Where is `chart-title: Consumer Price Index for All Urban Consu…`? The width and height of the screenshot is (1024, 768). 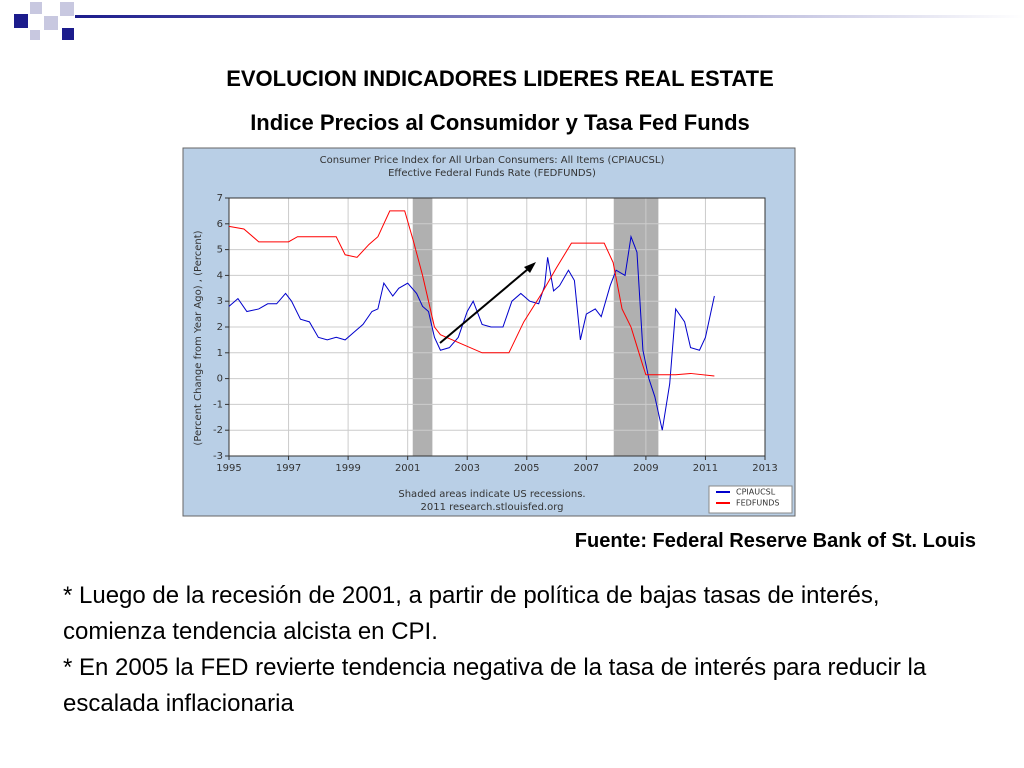 chart-title: Consumer Price Index for All Urban Consu… is located at coordinates (492, 160).